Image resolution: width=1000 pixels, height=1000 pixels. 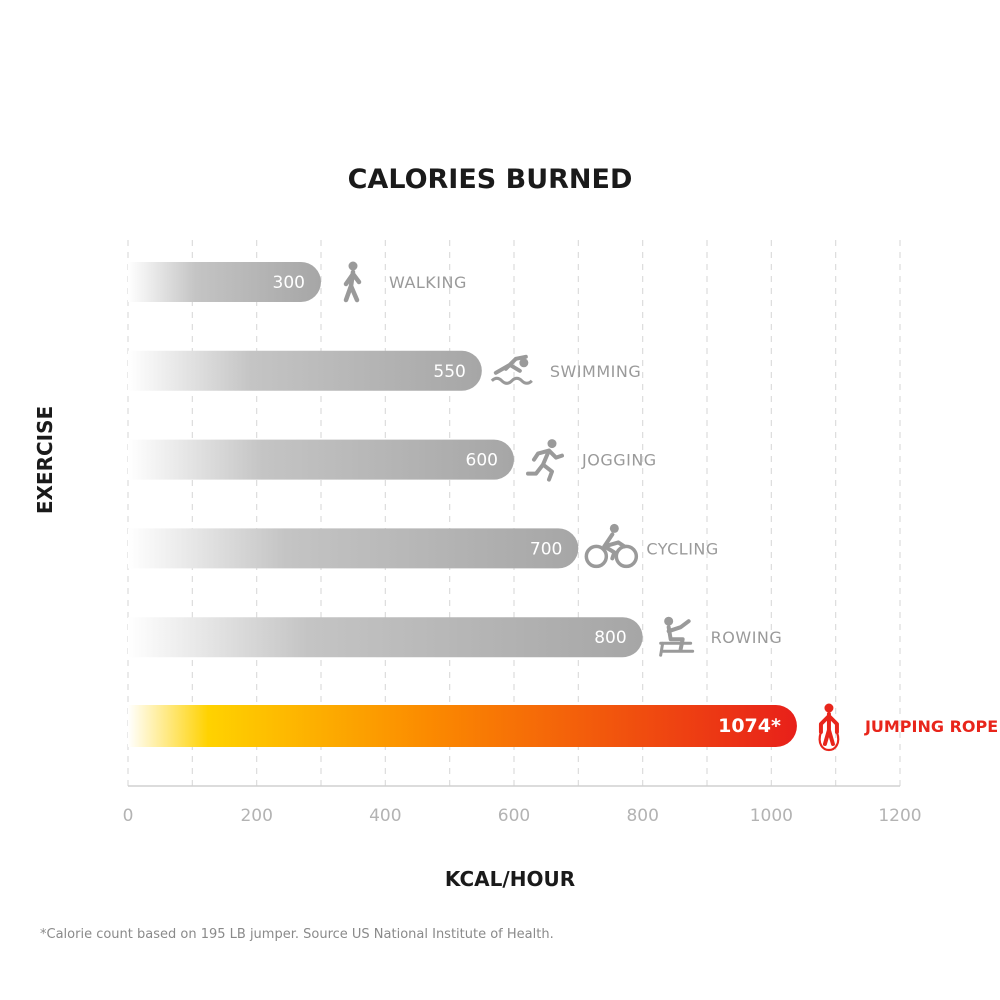 I want to click on swimming-icon, so click(x=511, y=369).